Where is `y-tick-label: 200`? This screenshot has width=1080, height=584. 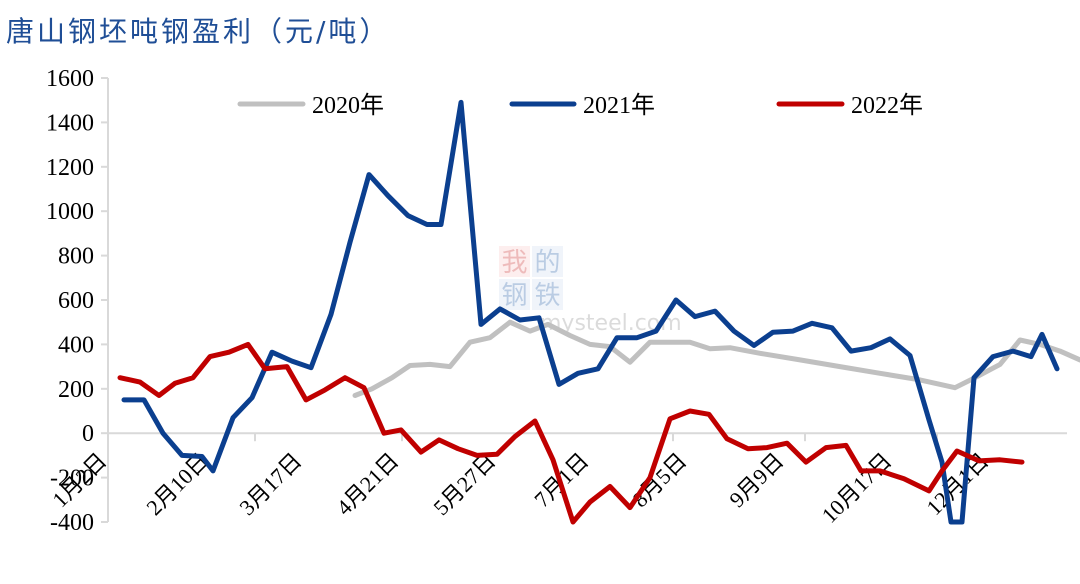
y-tick-label: 200 is located at coordinates (76, 390).